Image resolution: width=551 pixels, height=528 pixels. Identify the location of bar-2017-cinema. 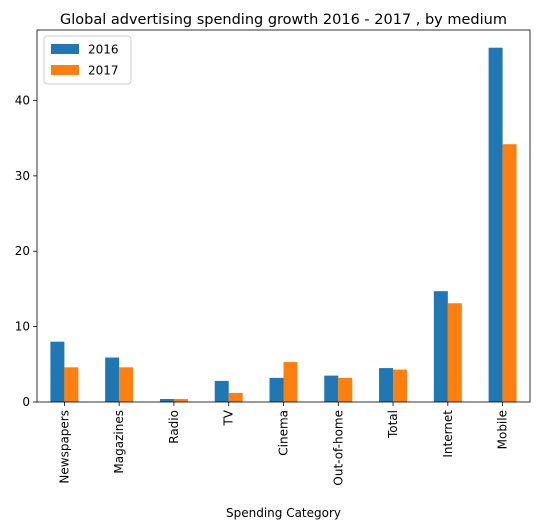
(290, 382).